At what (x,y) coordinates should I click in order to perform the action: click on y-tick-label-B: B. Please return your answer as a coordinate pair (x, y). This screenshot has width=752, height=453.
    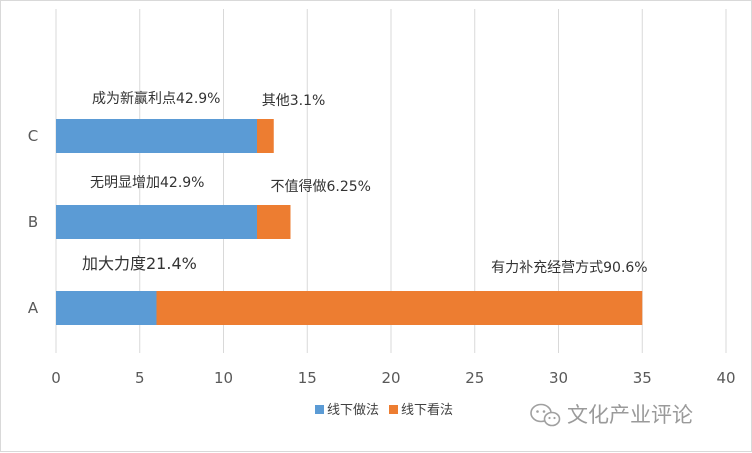
    Looking at the image, I should click on (33, 222).